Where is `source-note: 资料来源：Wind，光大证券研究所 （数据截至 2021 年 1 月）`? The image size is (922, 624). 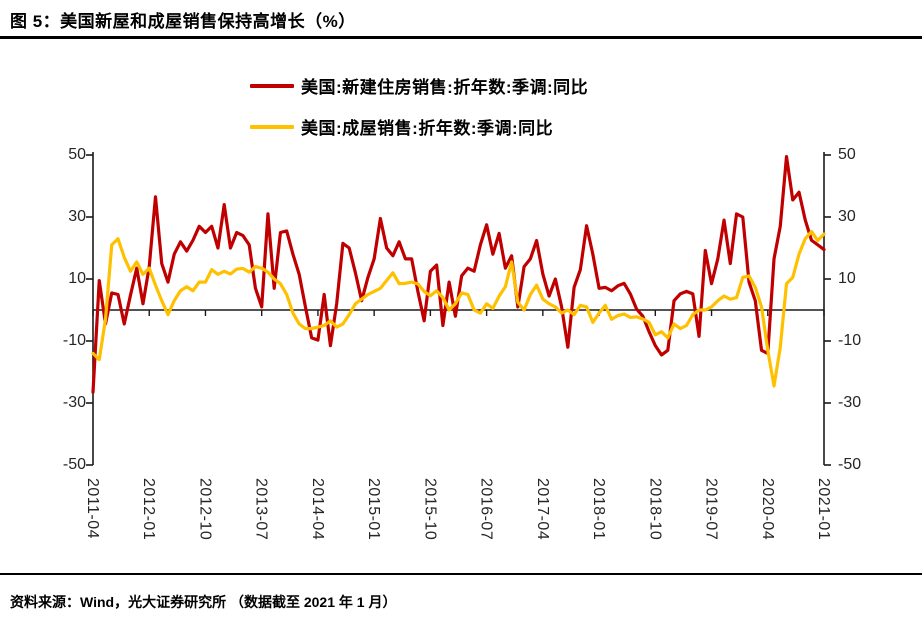 source-note: 资料来源：Wind，光大证券研究所 （数据截至 2021 年 1 月） is located at coordinates (203, 602).